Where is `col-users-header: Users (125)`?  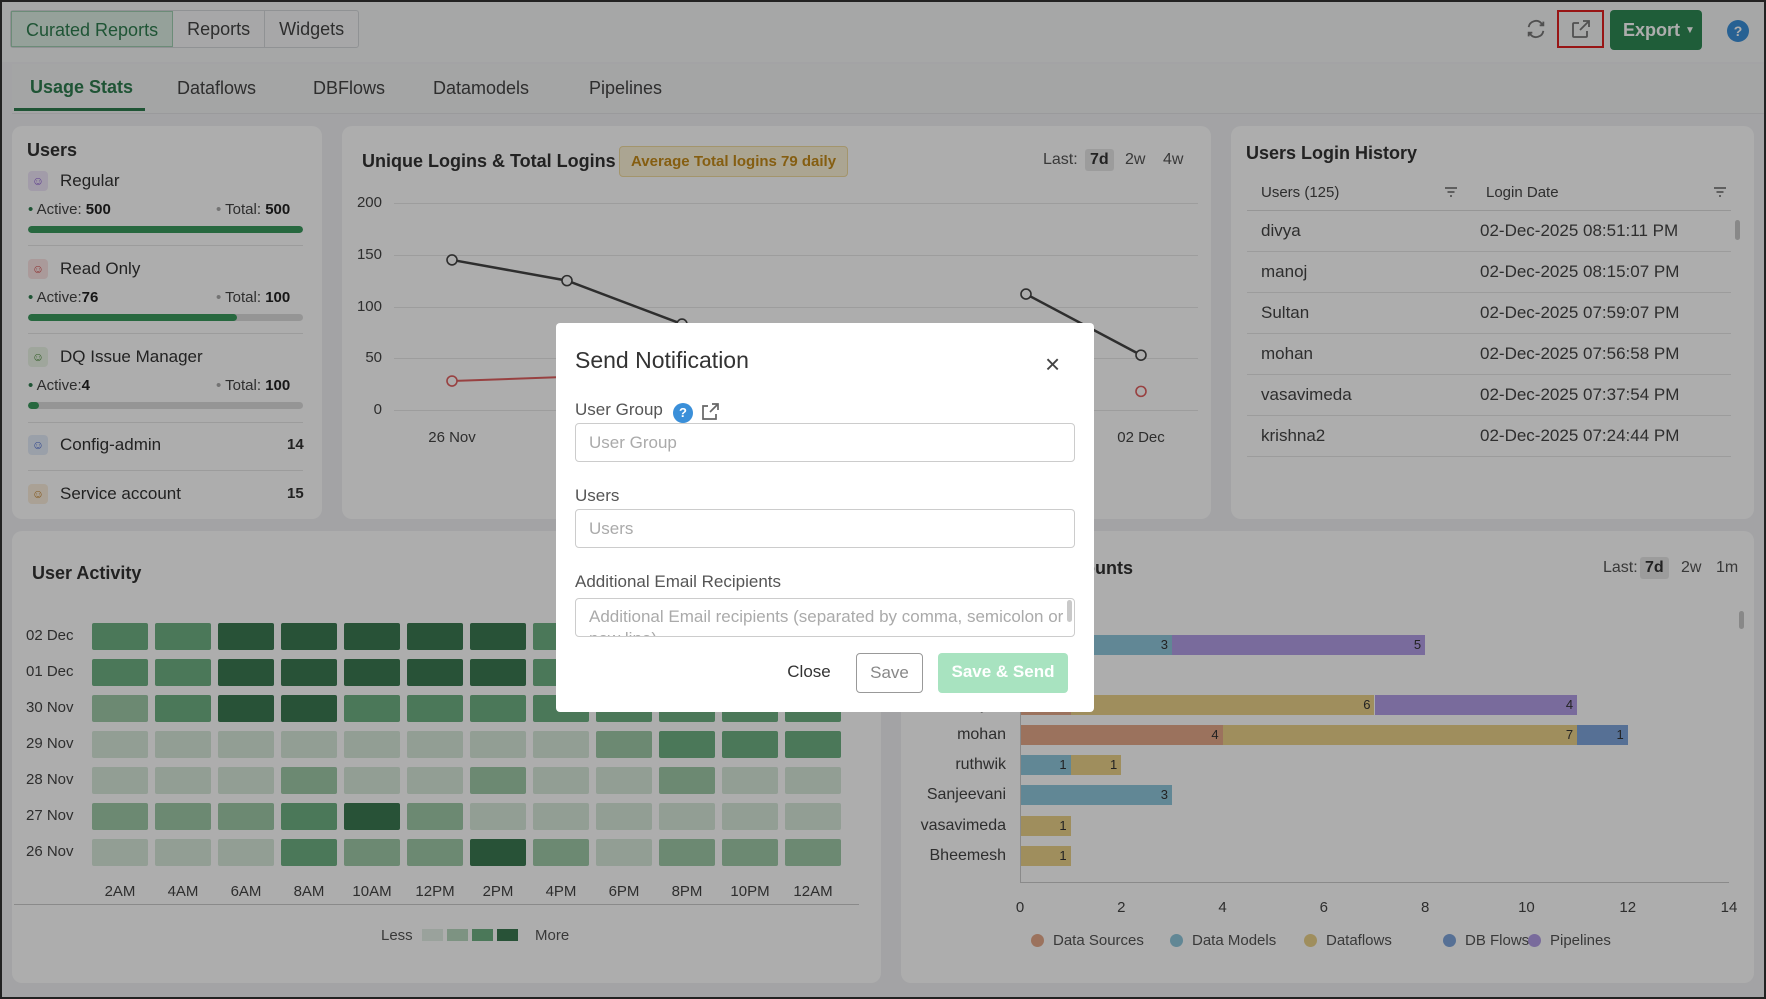
col-users-header: Users (125) is located at coordinates (1300, 192).